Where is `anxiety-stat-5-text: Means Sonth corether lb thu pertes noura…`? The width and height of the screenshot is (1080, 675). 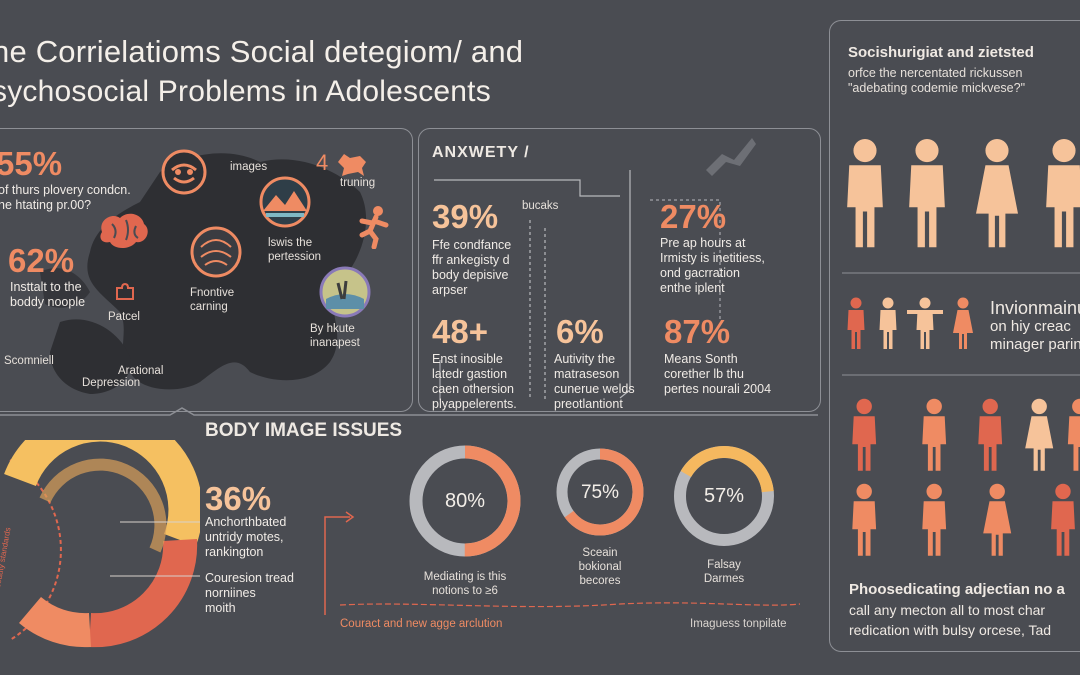 anxiety-stat-5-text: Means Sonth corether lb thu pertes noura… is located at coordinates (717, 374).